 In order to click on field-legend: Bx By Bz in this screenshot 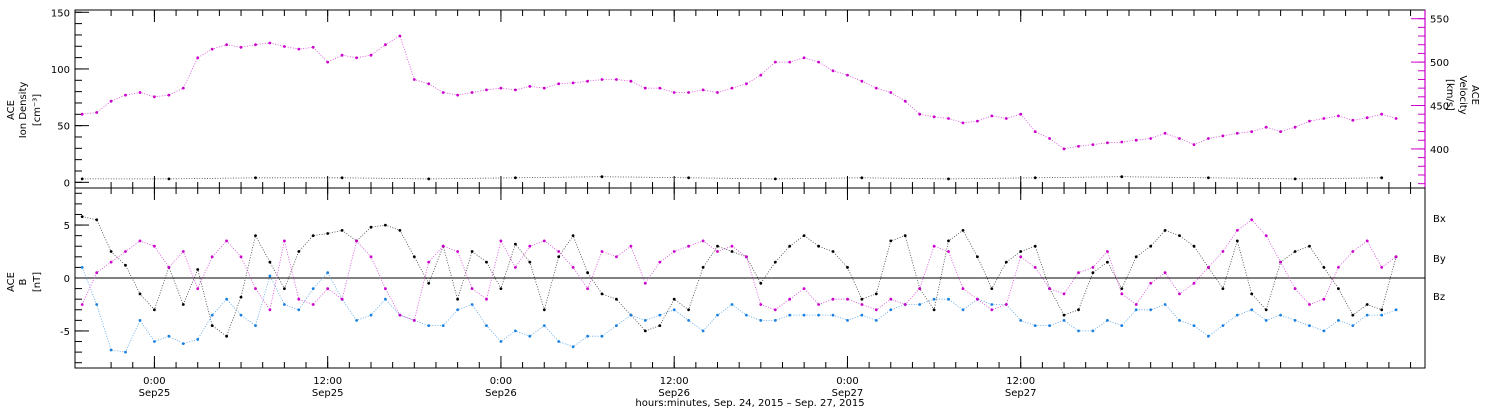, I will do `click(1439, 258)`.